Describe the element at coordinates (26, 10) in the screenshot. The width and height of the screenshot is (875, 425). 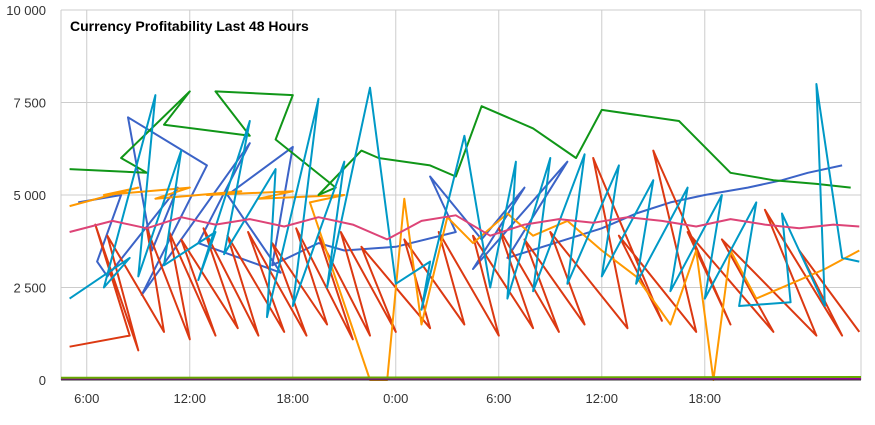
I see `y-tick-label: 10 000` at that location.